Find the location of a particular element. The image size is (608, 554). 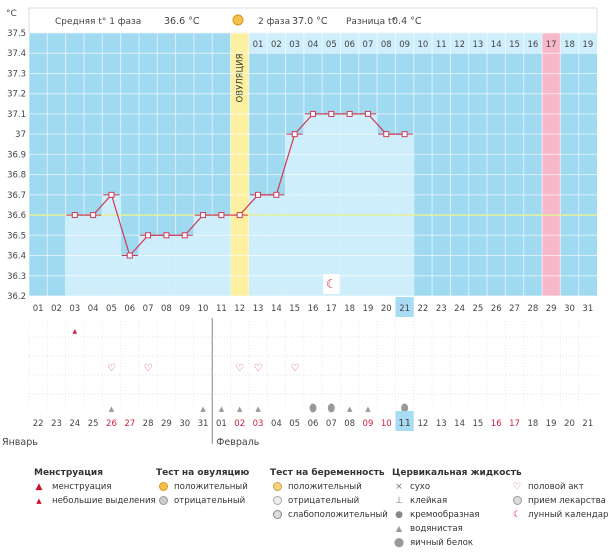

lunar-icon: ☾ is located at coordinates (331, 284).